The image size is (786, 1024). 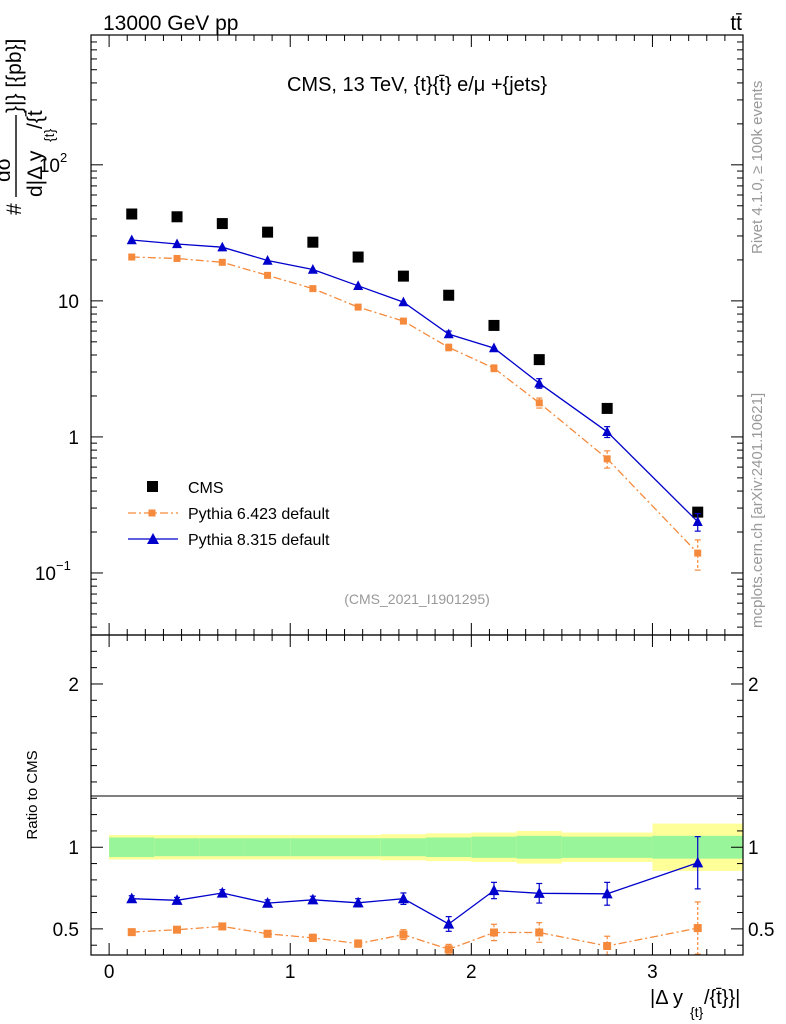 What do you see at coordinates (206, 488) in the screenshot?
I see `legend-cms-label: CMS` at bounding box center [206, 488].